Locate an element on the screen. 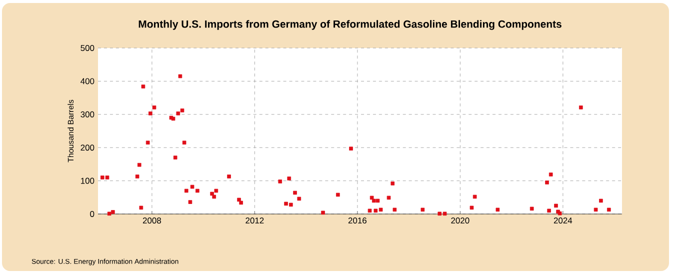 This screenshot has height=275, width=675. y-tick-label: 300 is located at coordinates (87, 114).